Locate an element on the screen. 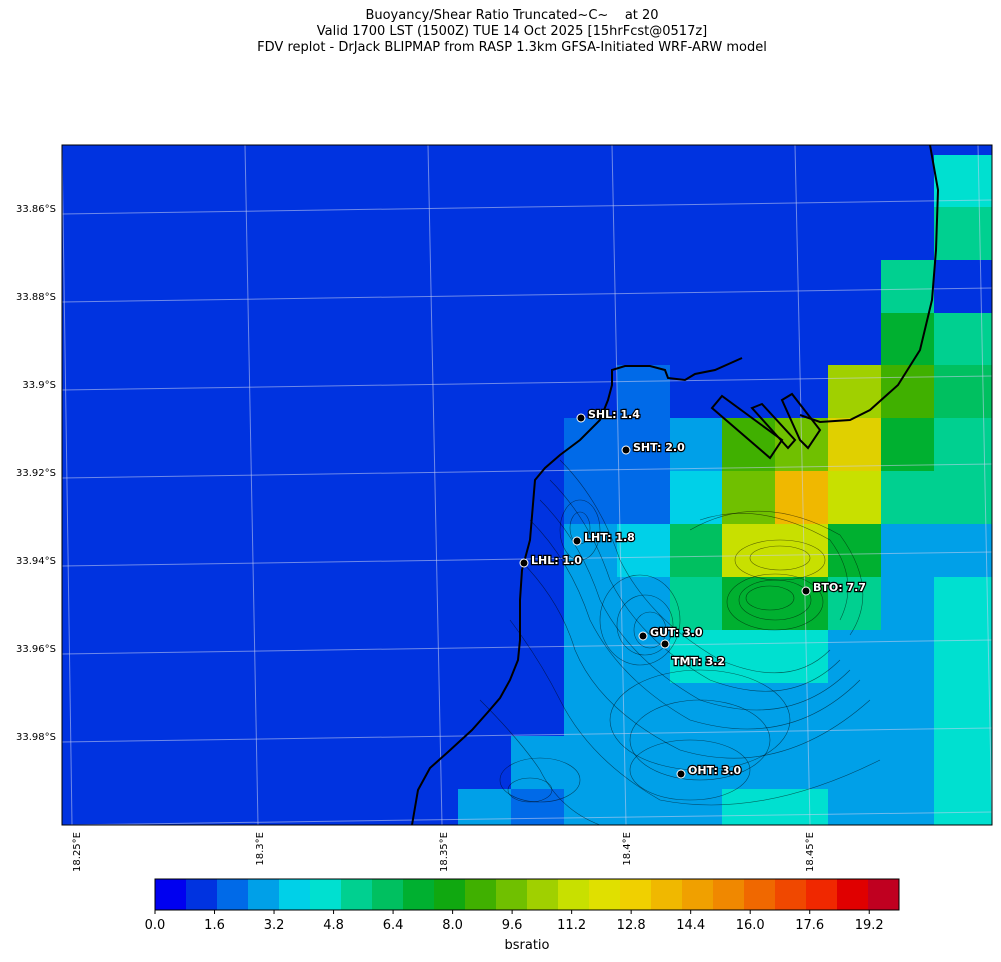 This screenshot has height=962, width=1001. station-marker: OHT: 3.0 is located at coordinates (709, 771).